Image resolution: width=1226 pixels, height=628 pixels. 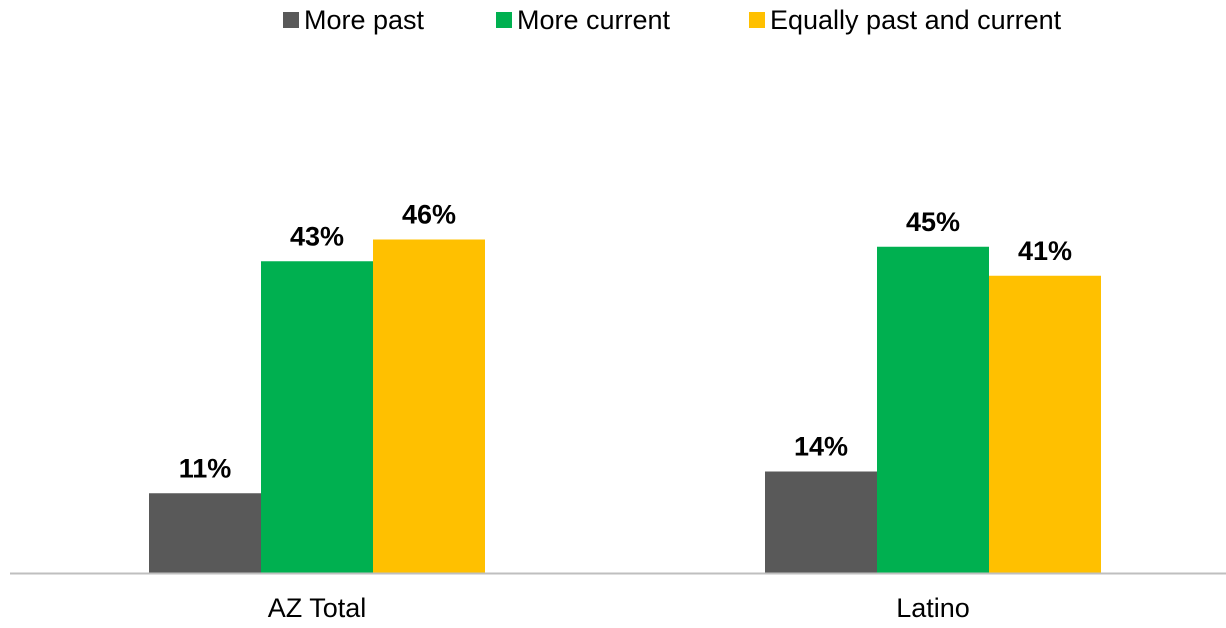 I want to click on legend-item-more-current: More current, so click(x=583, y=20).